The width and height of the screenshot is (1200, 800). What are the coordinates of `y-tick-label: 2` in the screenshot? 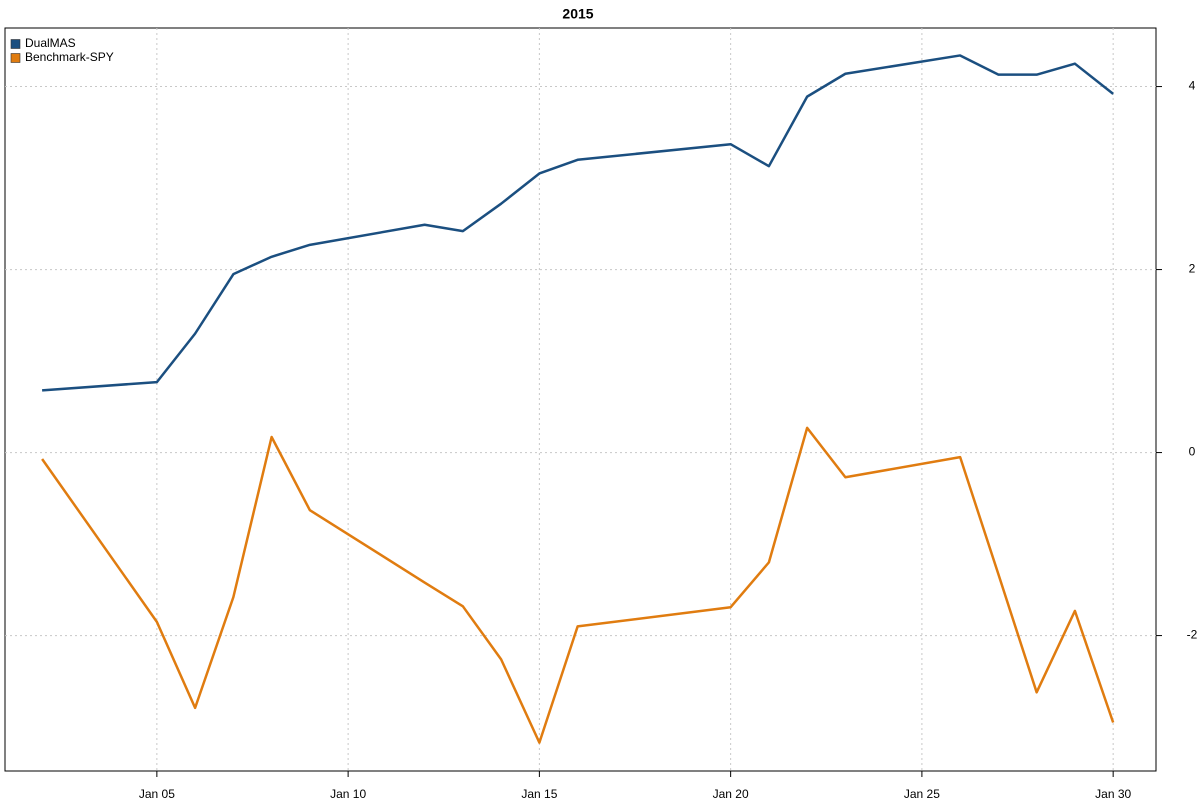 It's located at (1192, 269).